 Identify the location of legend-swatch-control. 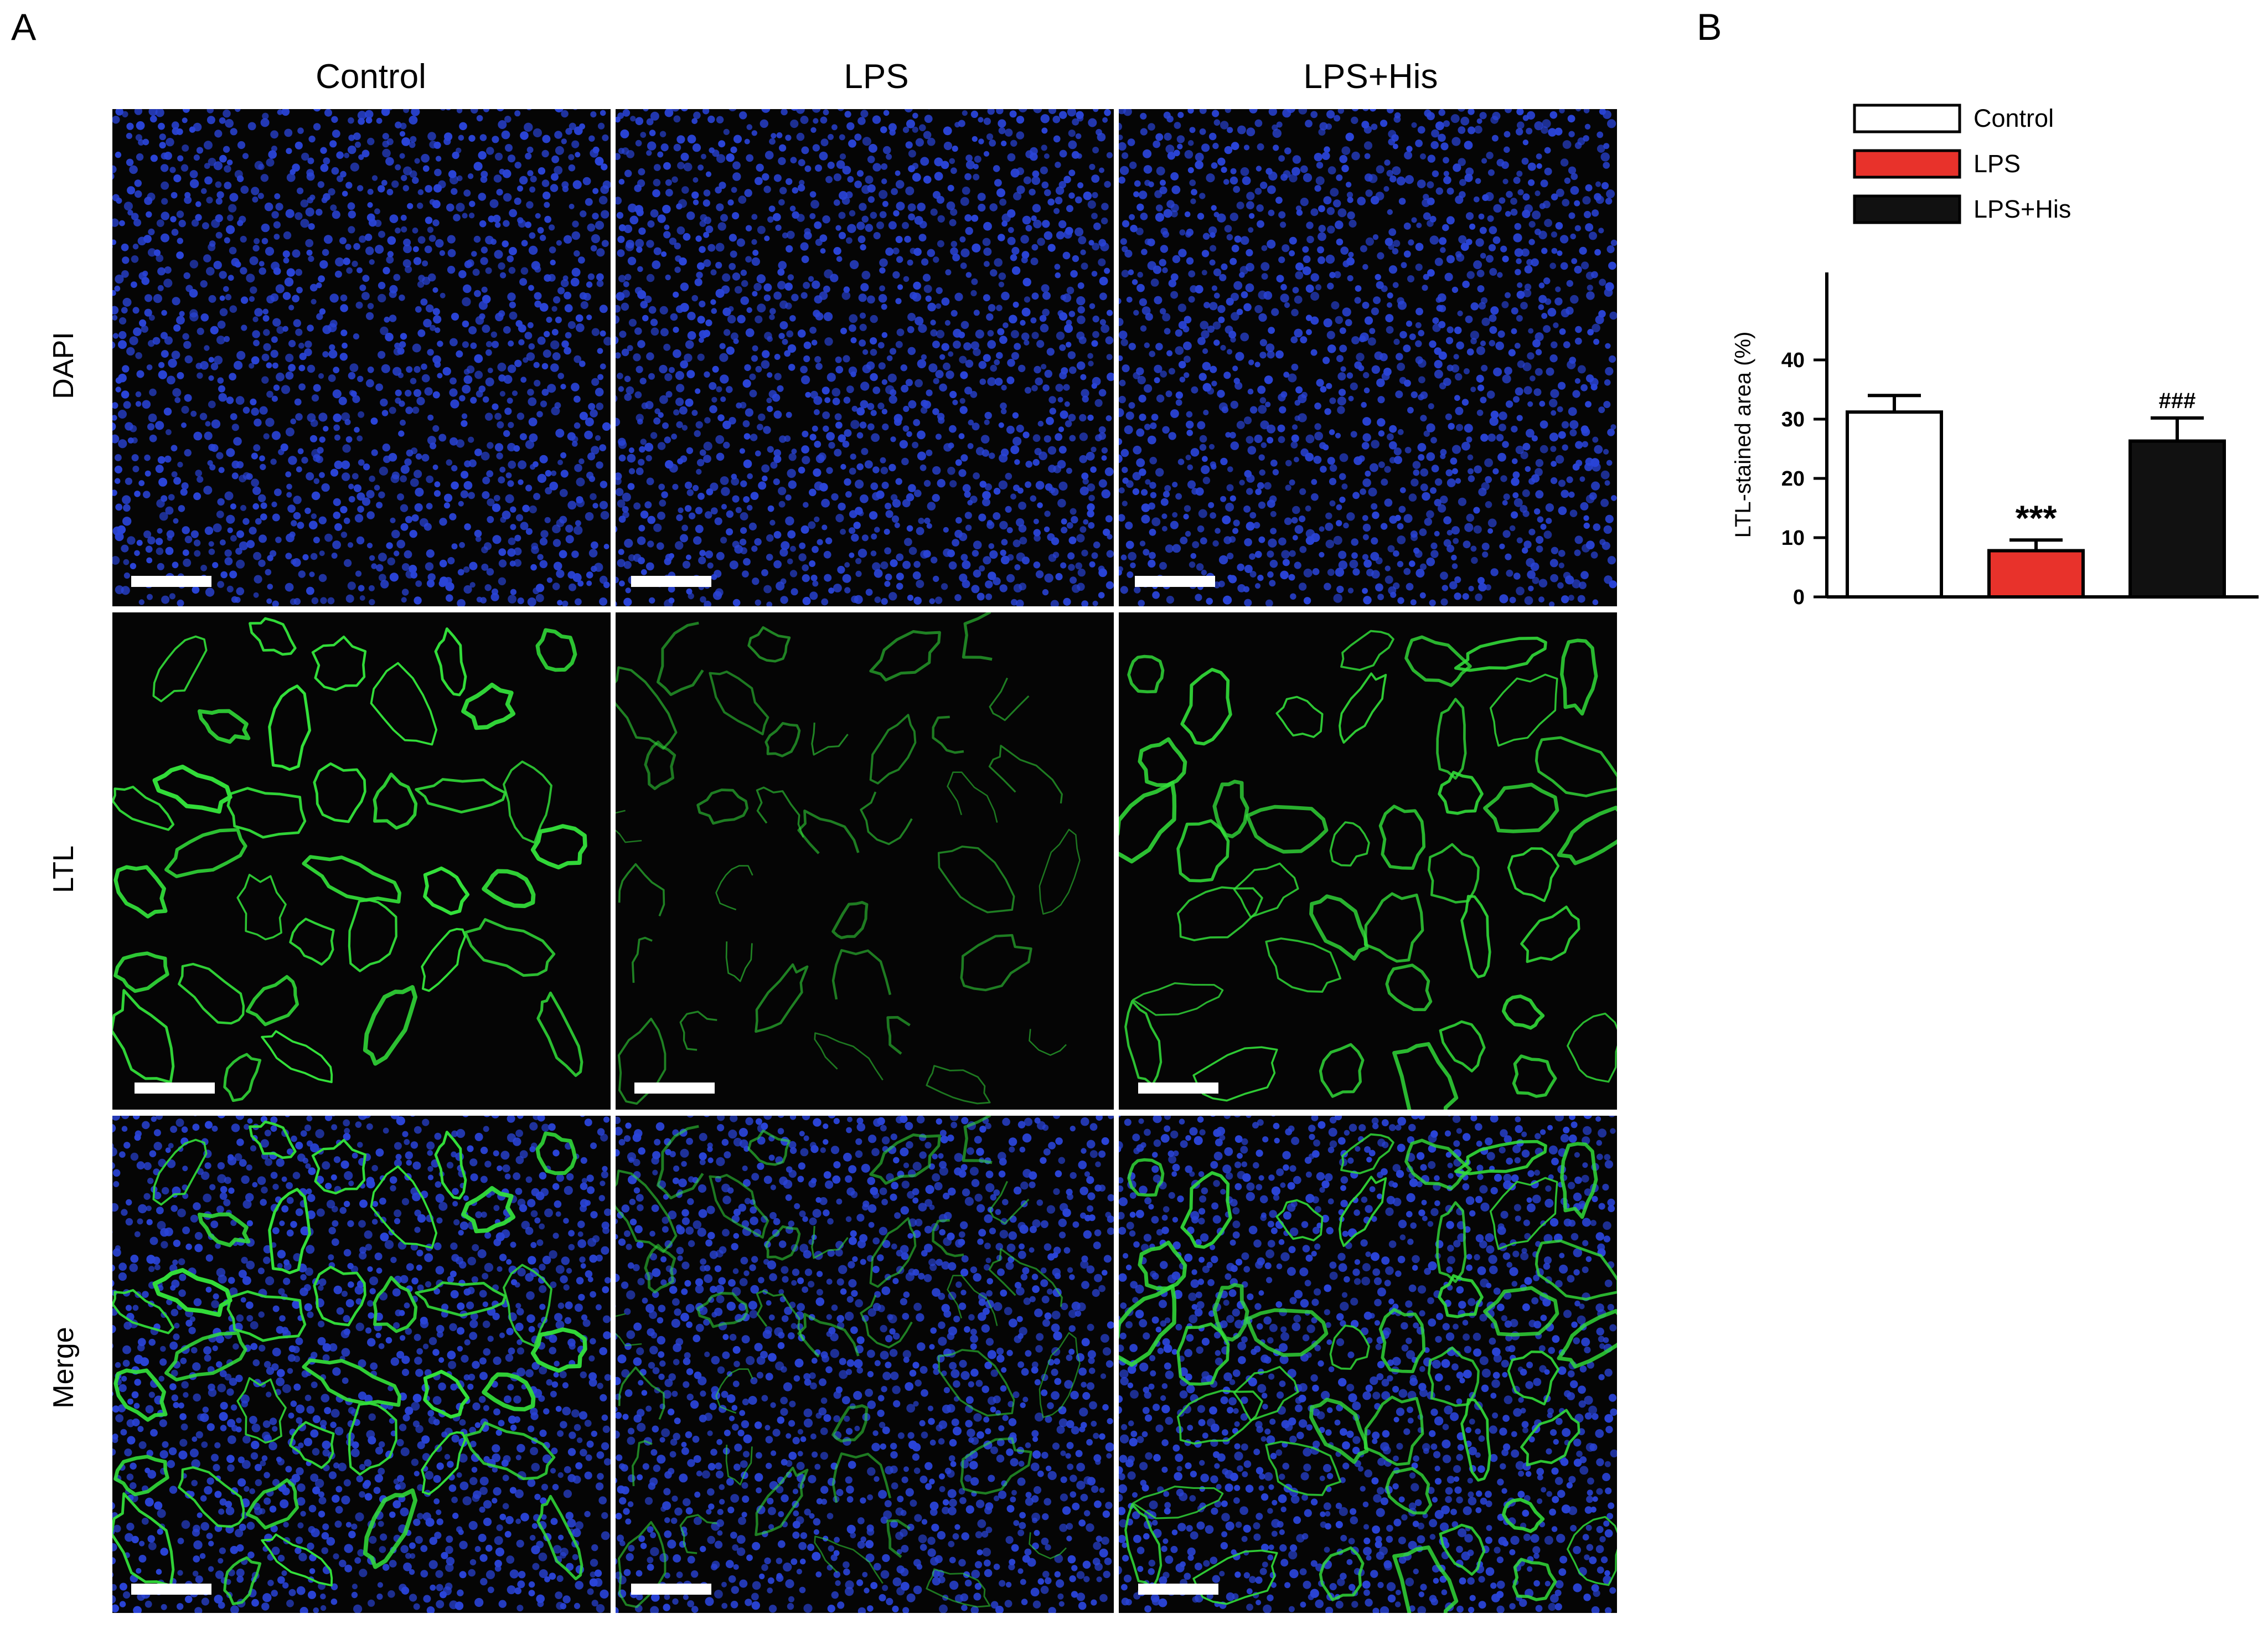
(1907, 119).